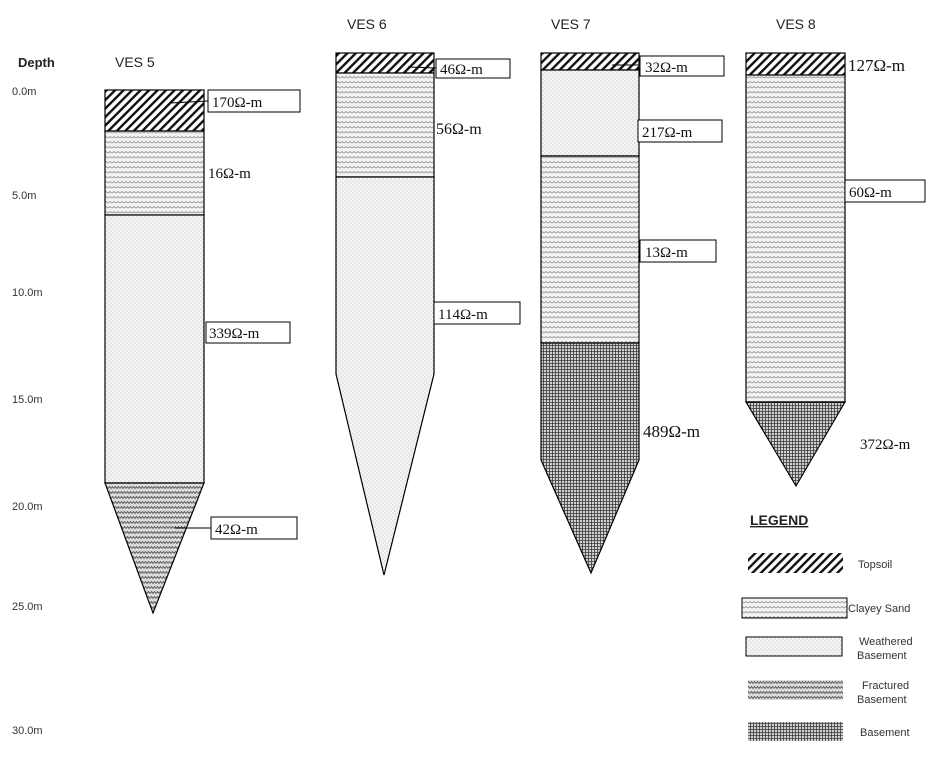 The height and width of the screenshot is (764, 944). What do you see at coordinates (666, 253) in the screenshot?
I see `ves7-label-clayey-sand: 13Ω-m` at bounding box center [666, 253].